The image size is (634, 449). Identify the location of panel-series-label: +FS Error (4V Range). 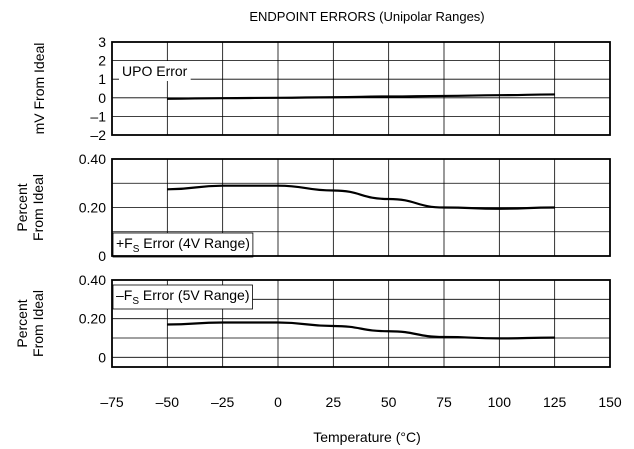
(183, 245).